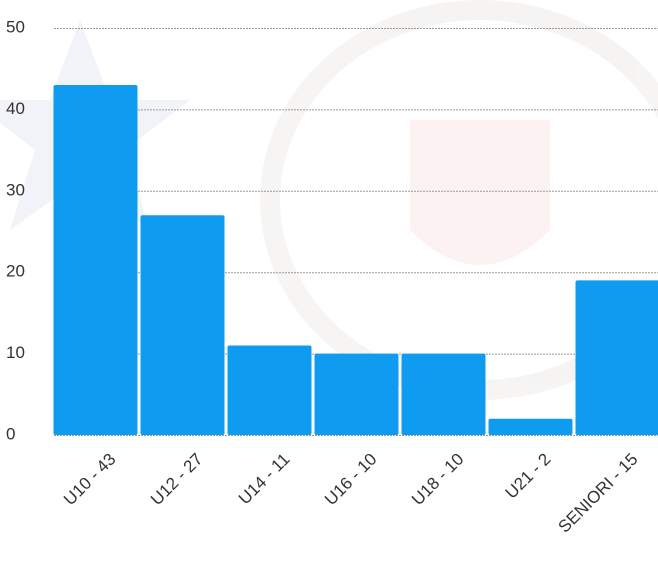 Image resolution: width=658 pixels, height=568 pixels. I want to click on x-tick-label: SENIORI - 15, so click(598, 493).